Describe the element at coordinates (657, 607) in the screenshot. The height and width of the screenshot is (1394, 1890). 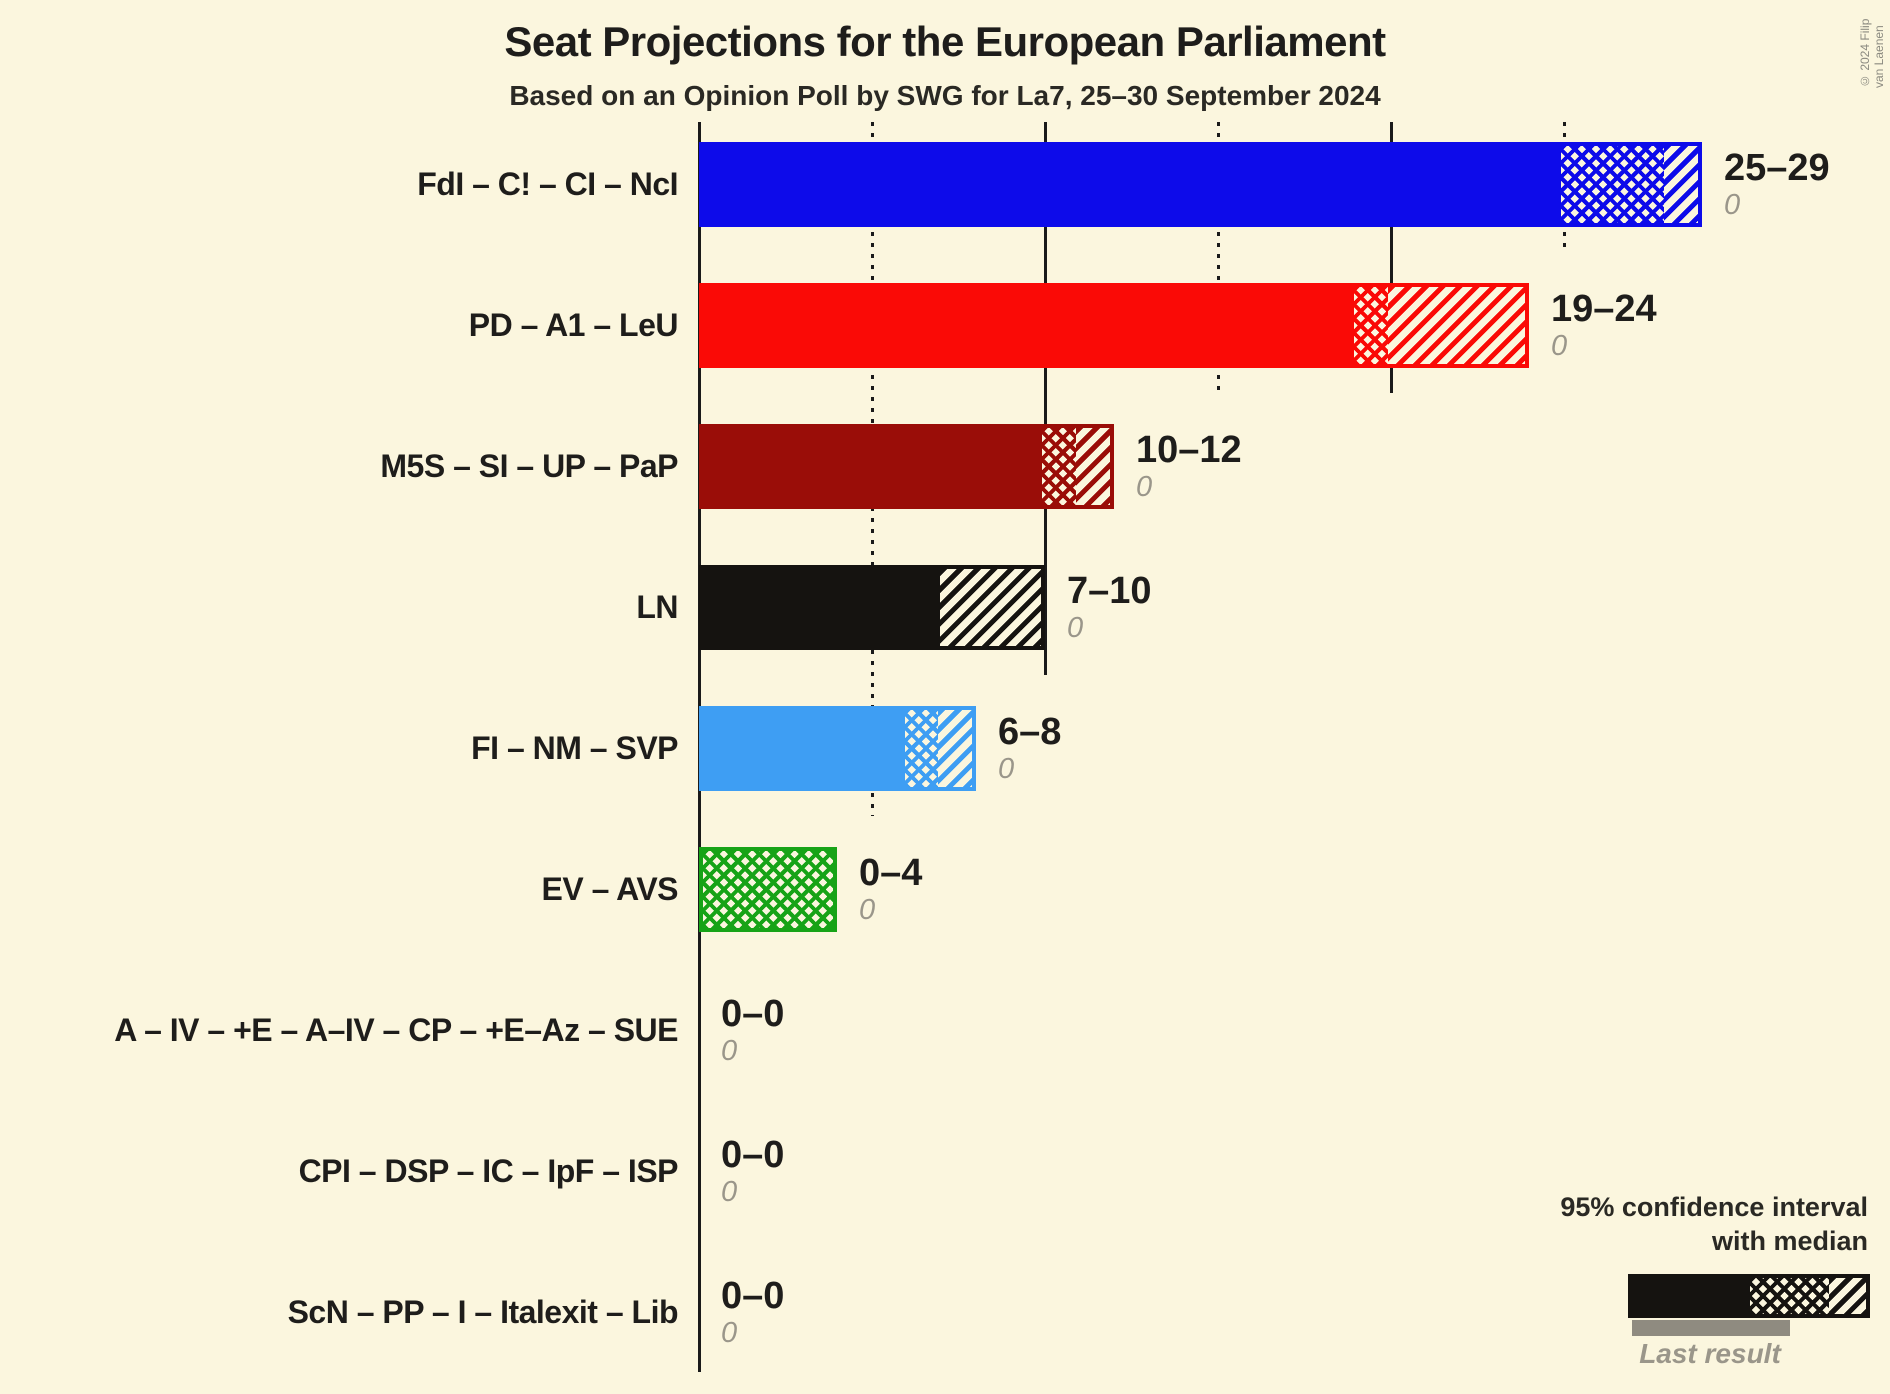
I see `row-label: LN` at that location.